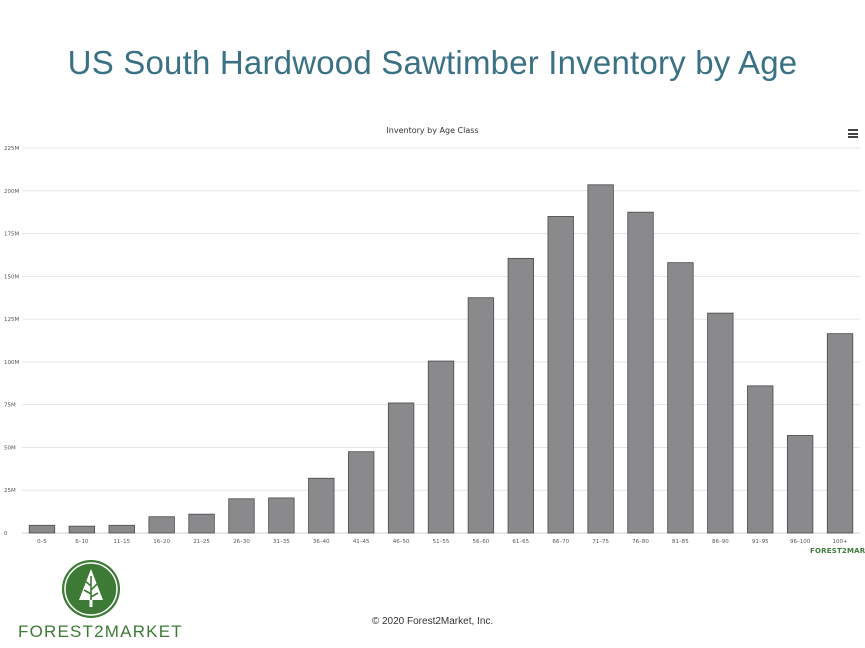  What do you see at coordinates (11, 235) in the screenshot?
I see `y-tick-label: 175M` at bounding box center [11, 235].